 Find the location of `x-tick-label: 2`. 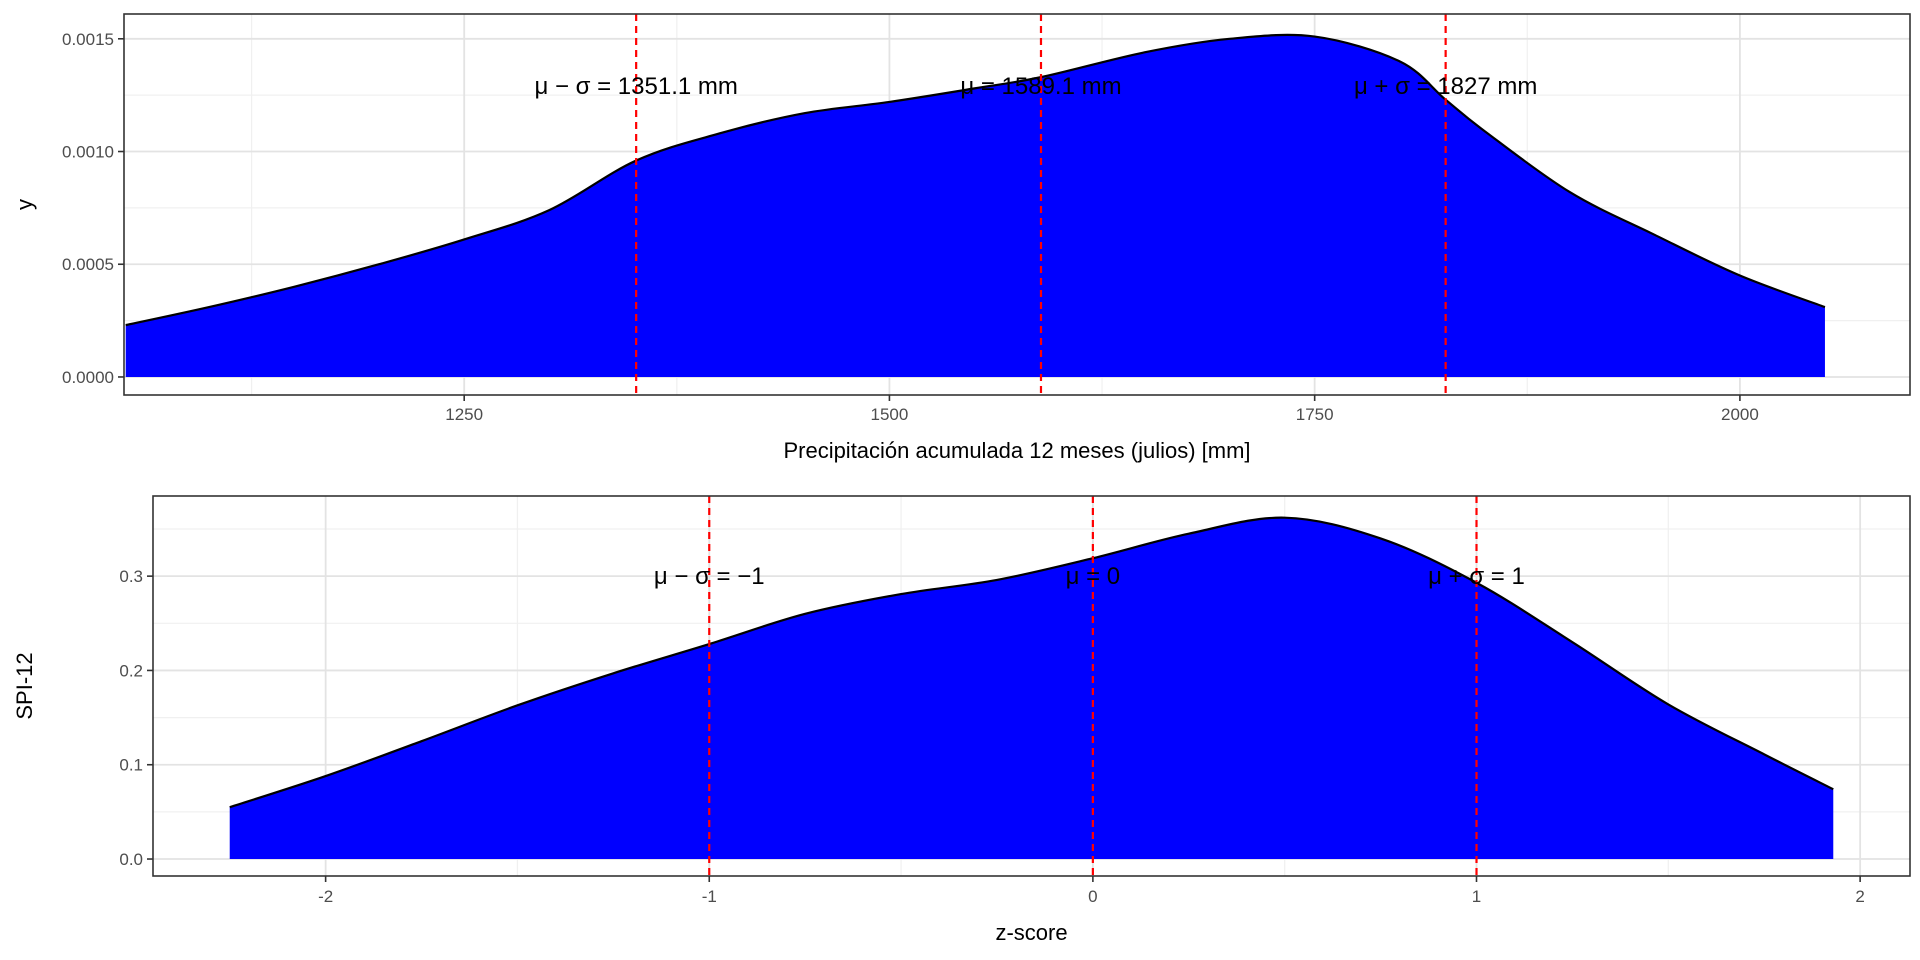

x-tick-label: 2 is located at coordinates (1859, 896).